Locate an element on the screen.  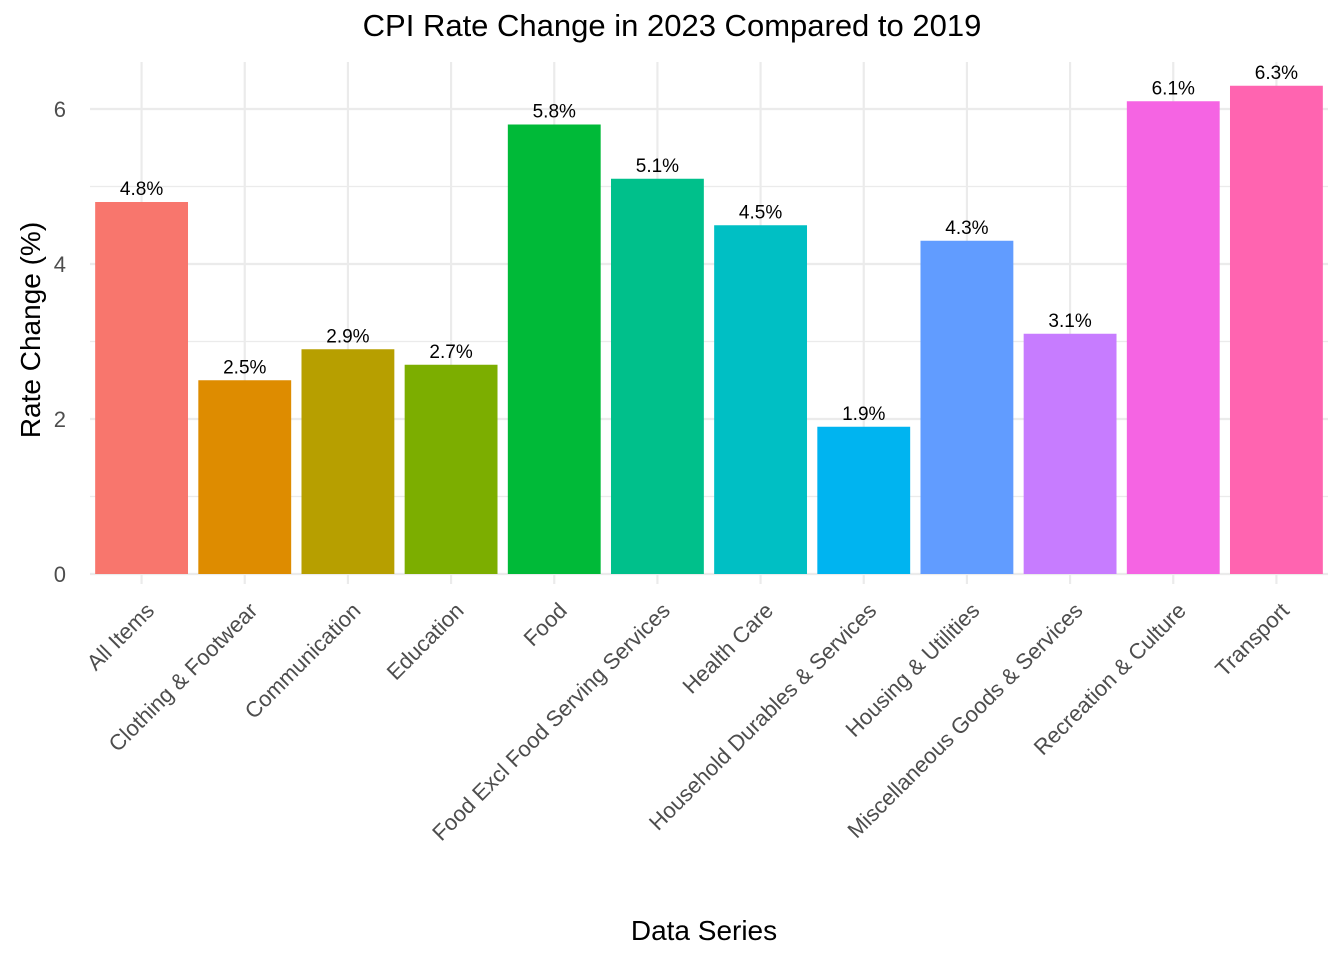
x-tick-label: Household Durables & Services is located at coordinates (762, 716).